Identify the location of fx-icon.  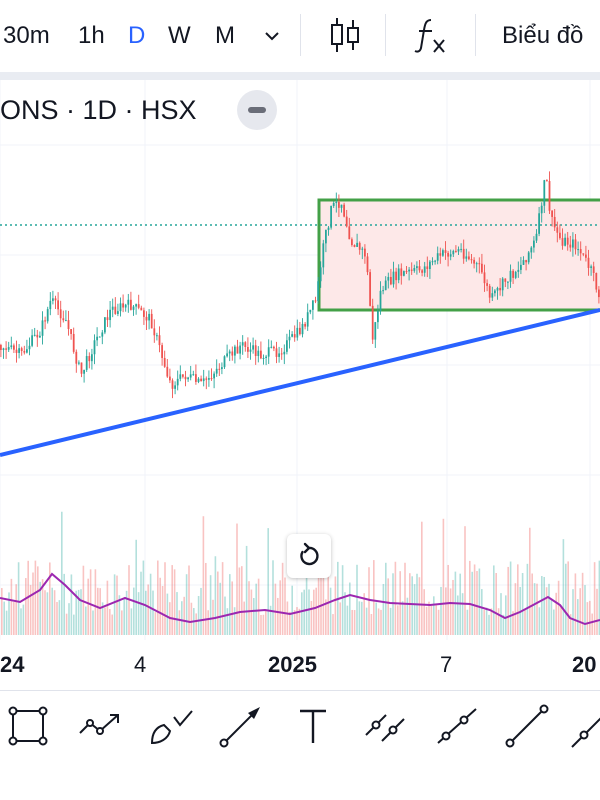
(431, 35).